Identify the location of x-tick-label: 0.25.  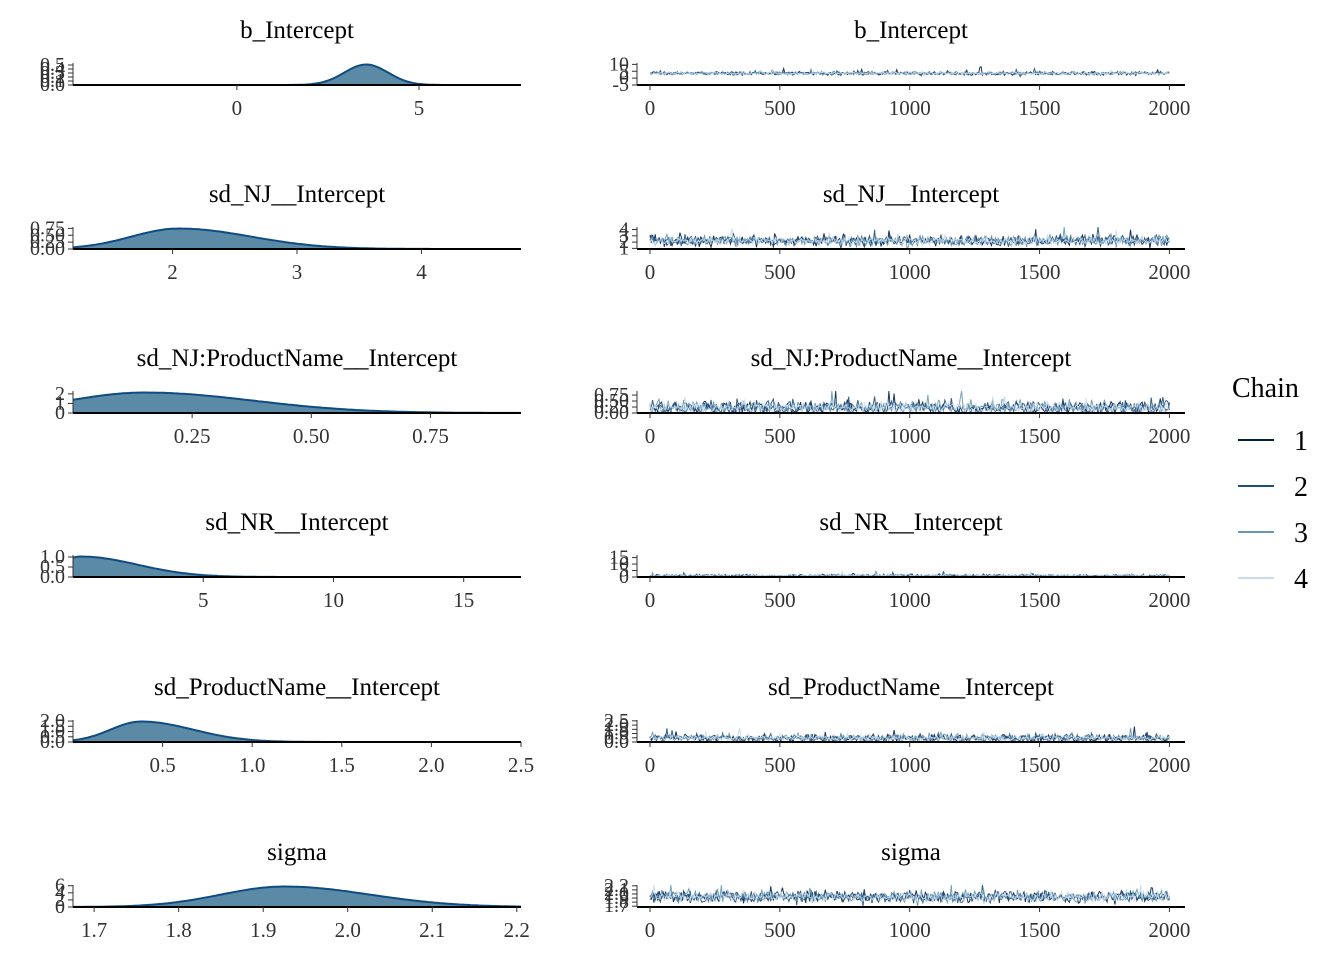
(192, 436).